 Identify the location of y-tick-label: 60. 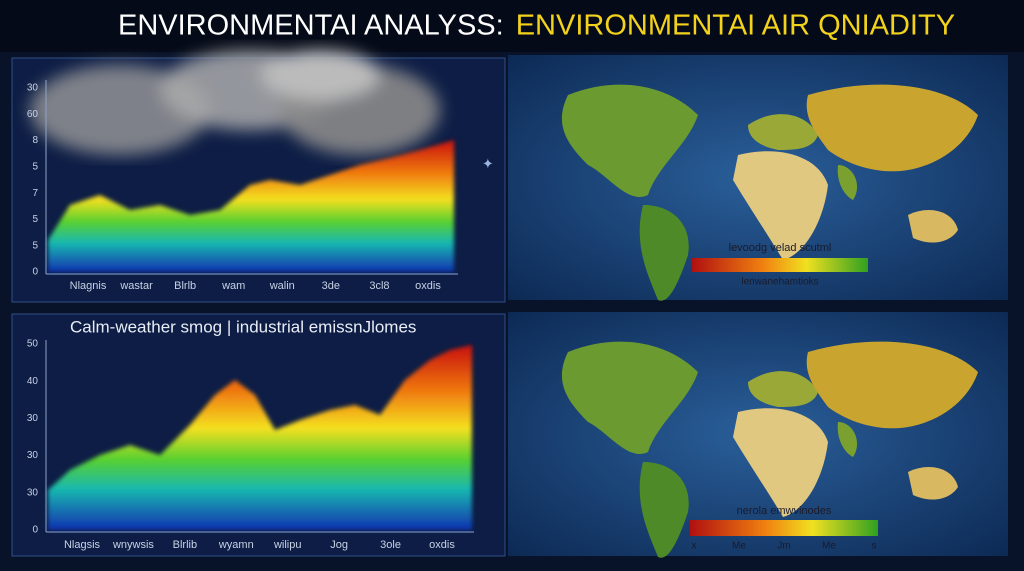
(33, 114).